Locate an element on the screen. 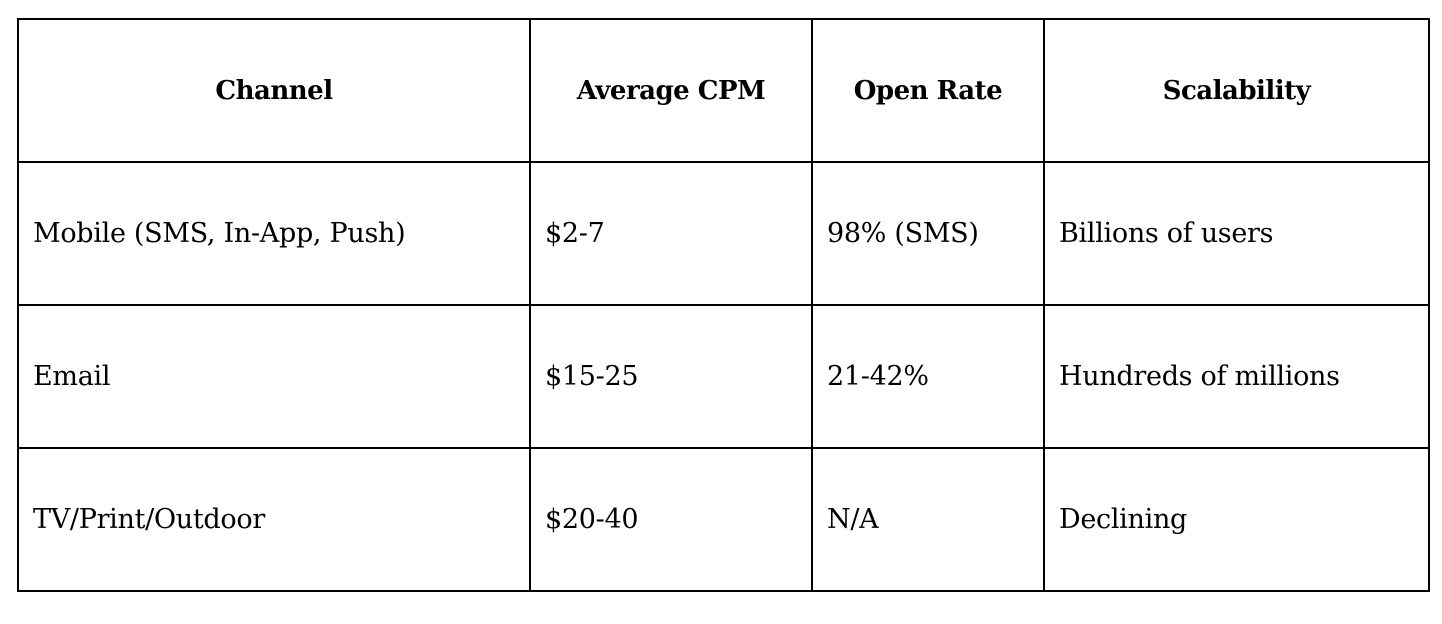  cell-open-rate: 98% (SMS) is located at coordinates (928, 233).